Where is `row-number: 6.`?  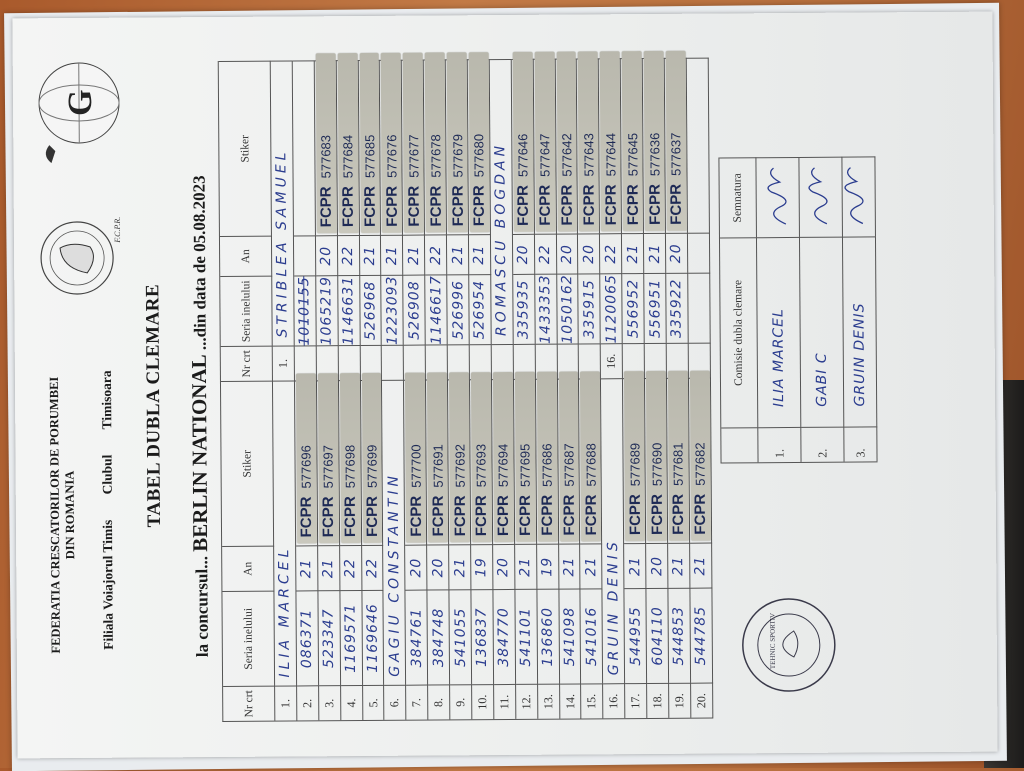 row-number: 6. is located at coordinates (395, 702).